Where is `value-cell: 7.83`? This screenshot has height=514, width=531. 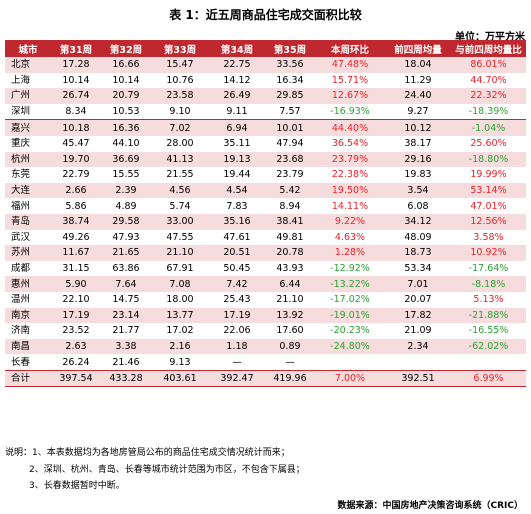
value-cell: 7.83 is located at coordinates (237, 206).